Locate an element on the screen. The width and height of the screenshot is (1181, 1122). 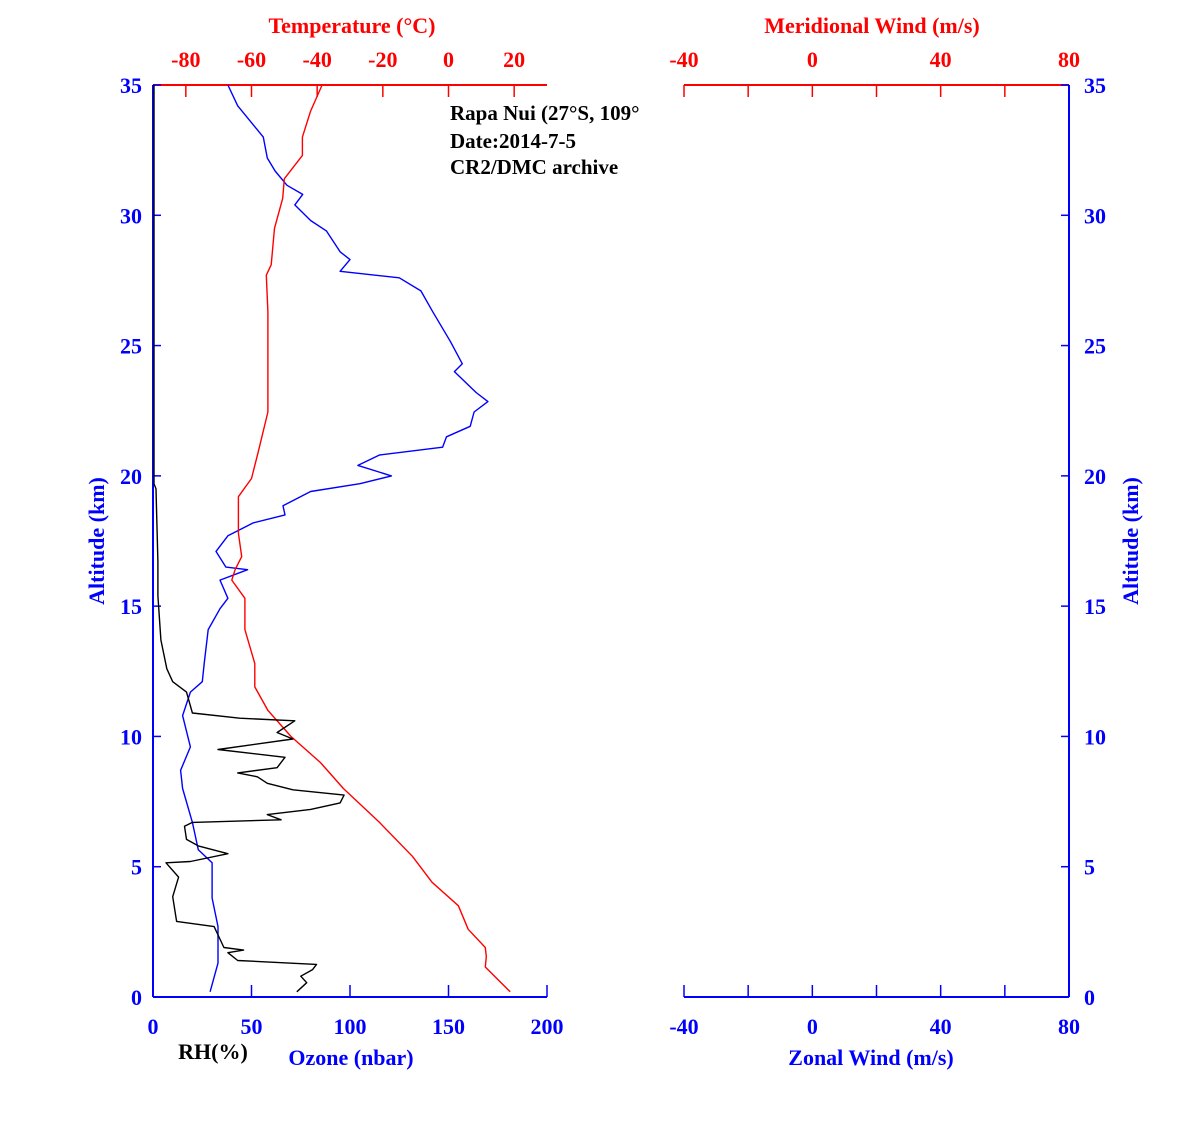
bottom-tick-label: 150 is located at coordinates (448, 1026).